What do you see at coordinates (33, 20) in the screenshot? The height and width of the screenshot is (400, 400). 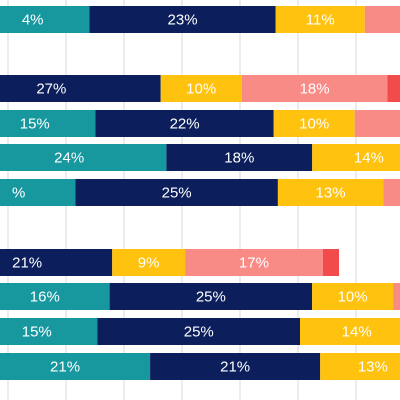 I see `bar-data-label: 4%` at bounding box center [33, 20].